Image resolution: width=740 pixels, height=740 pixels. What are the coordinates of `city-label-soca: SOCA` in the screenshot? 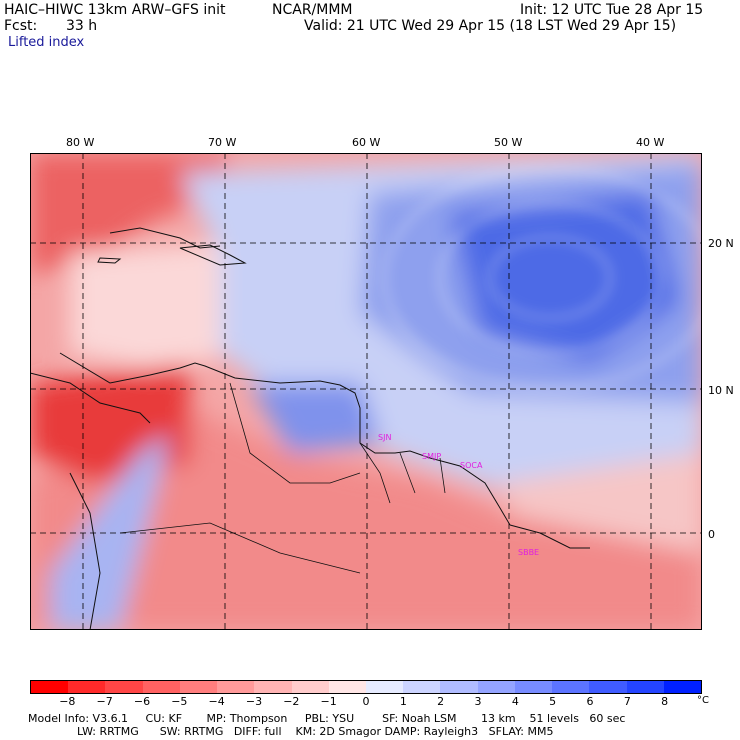 It's located at (471, 465).